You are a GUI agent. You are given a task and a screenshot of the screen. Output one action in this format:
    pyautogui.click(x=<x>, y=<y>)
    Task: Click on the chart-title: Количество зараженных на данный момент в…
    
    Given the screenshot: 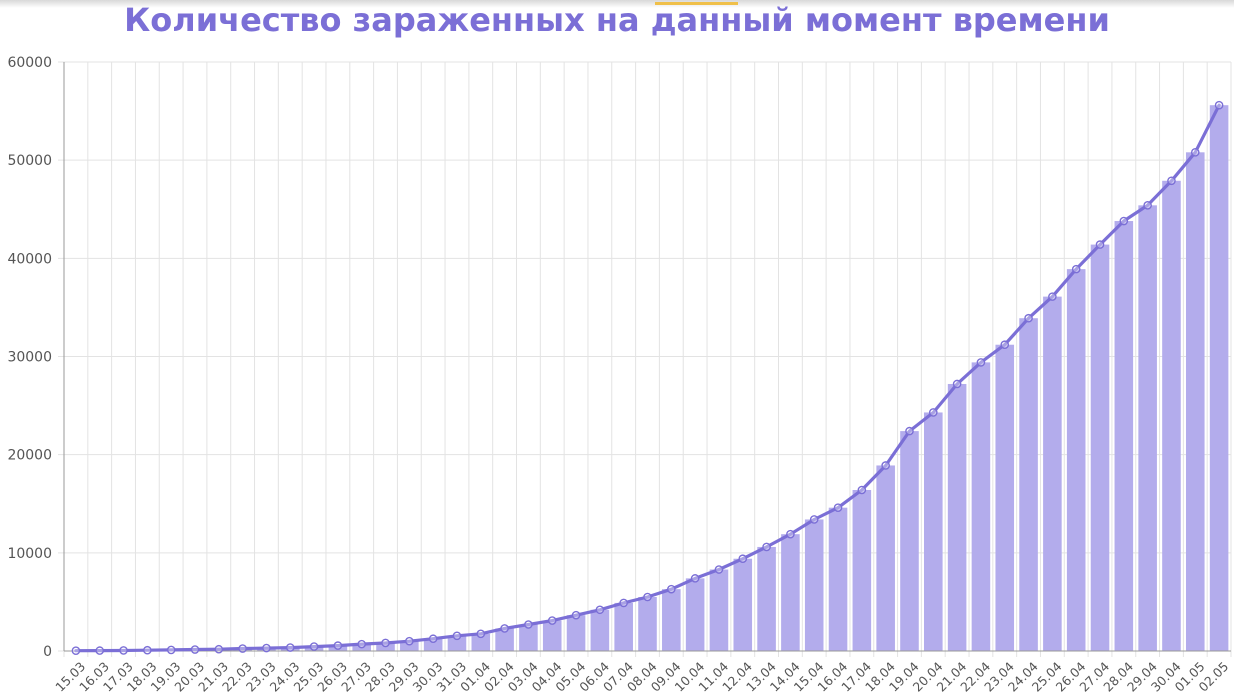 What is the action you would take?
    pyautogui.click(x=617, y=20)
    